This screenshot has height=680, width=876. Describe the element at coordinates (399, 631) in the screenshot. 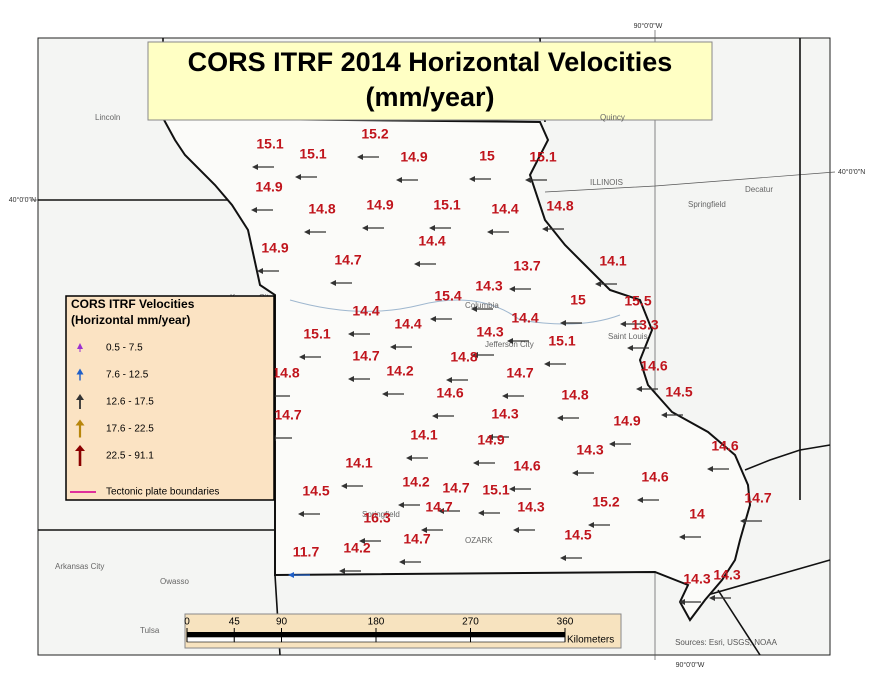

I see `scale-bar: 0 45 90 180 270 360 Kilometers` at that location.